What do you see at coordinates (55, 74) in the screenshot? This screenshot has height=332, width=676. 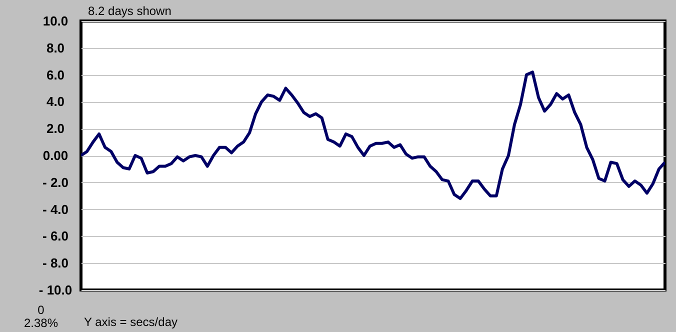 I see `y-tick-label: 6.0` at bounding box center [55, 74].